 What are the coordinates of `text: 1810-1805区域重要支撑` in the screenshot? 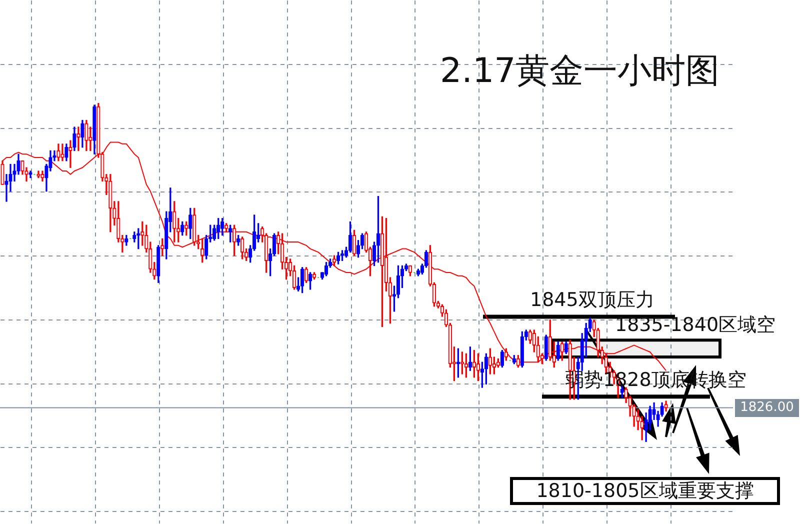 It's located at (645, 491).